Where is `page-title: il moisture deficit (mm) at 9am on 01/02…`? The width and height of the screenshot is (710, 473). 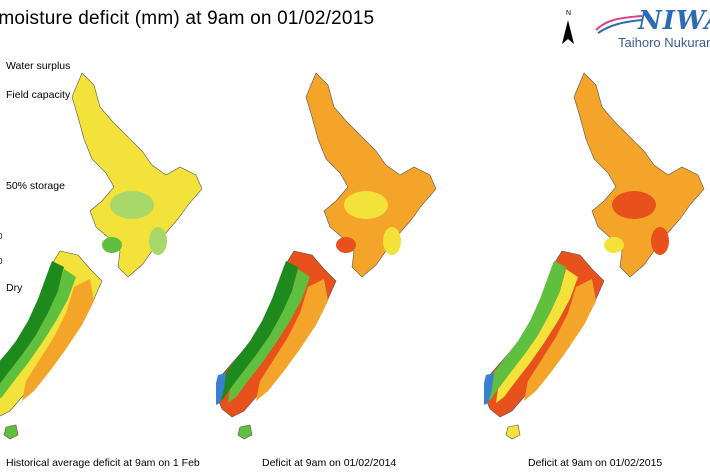
page-title: il moisture deficit (mm) at 9am on 01/02… is located at coordinates (187, 18).